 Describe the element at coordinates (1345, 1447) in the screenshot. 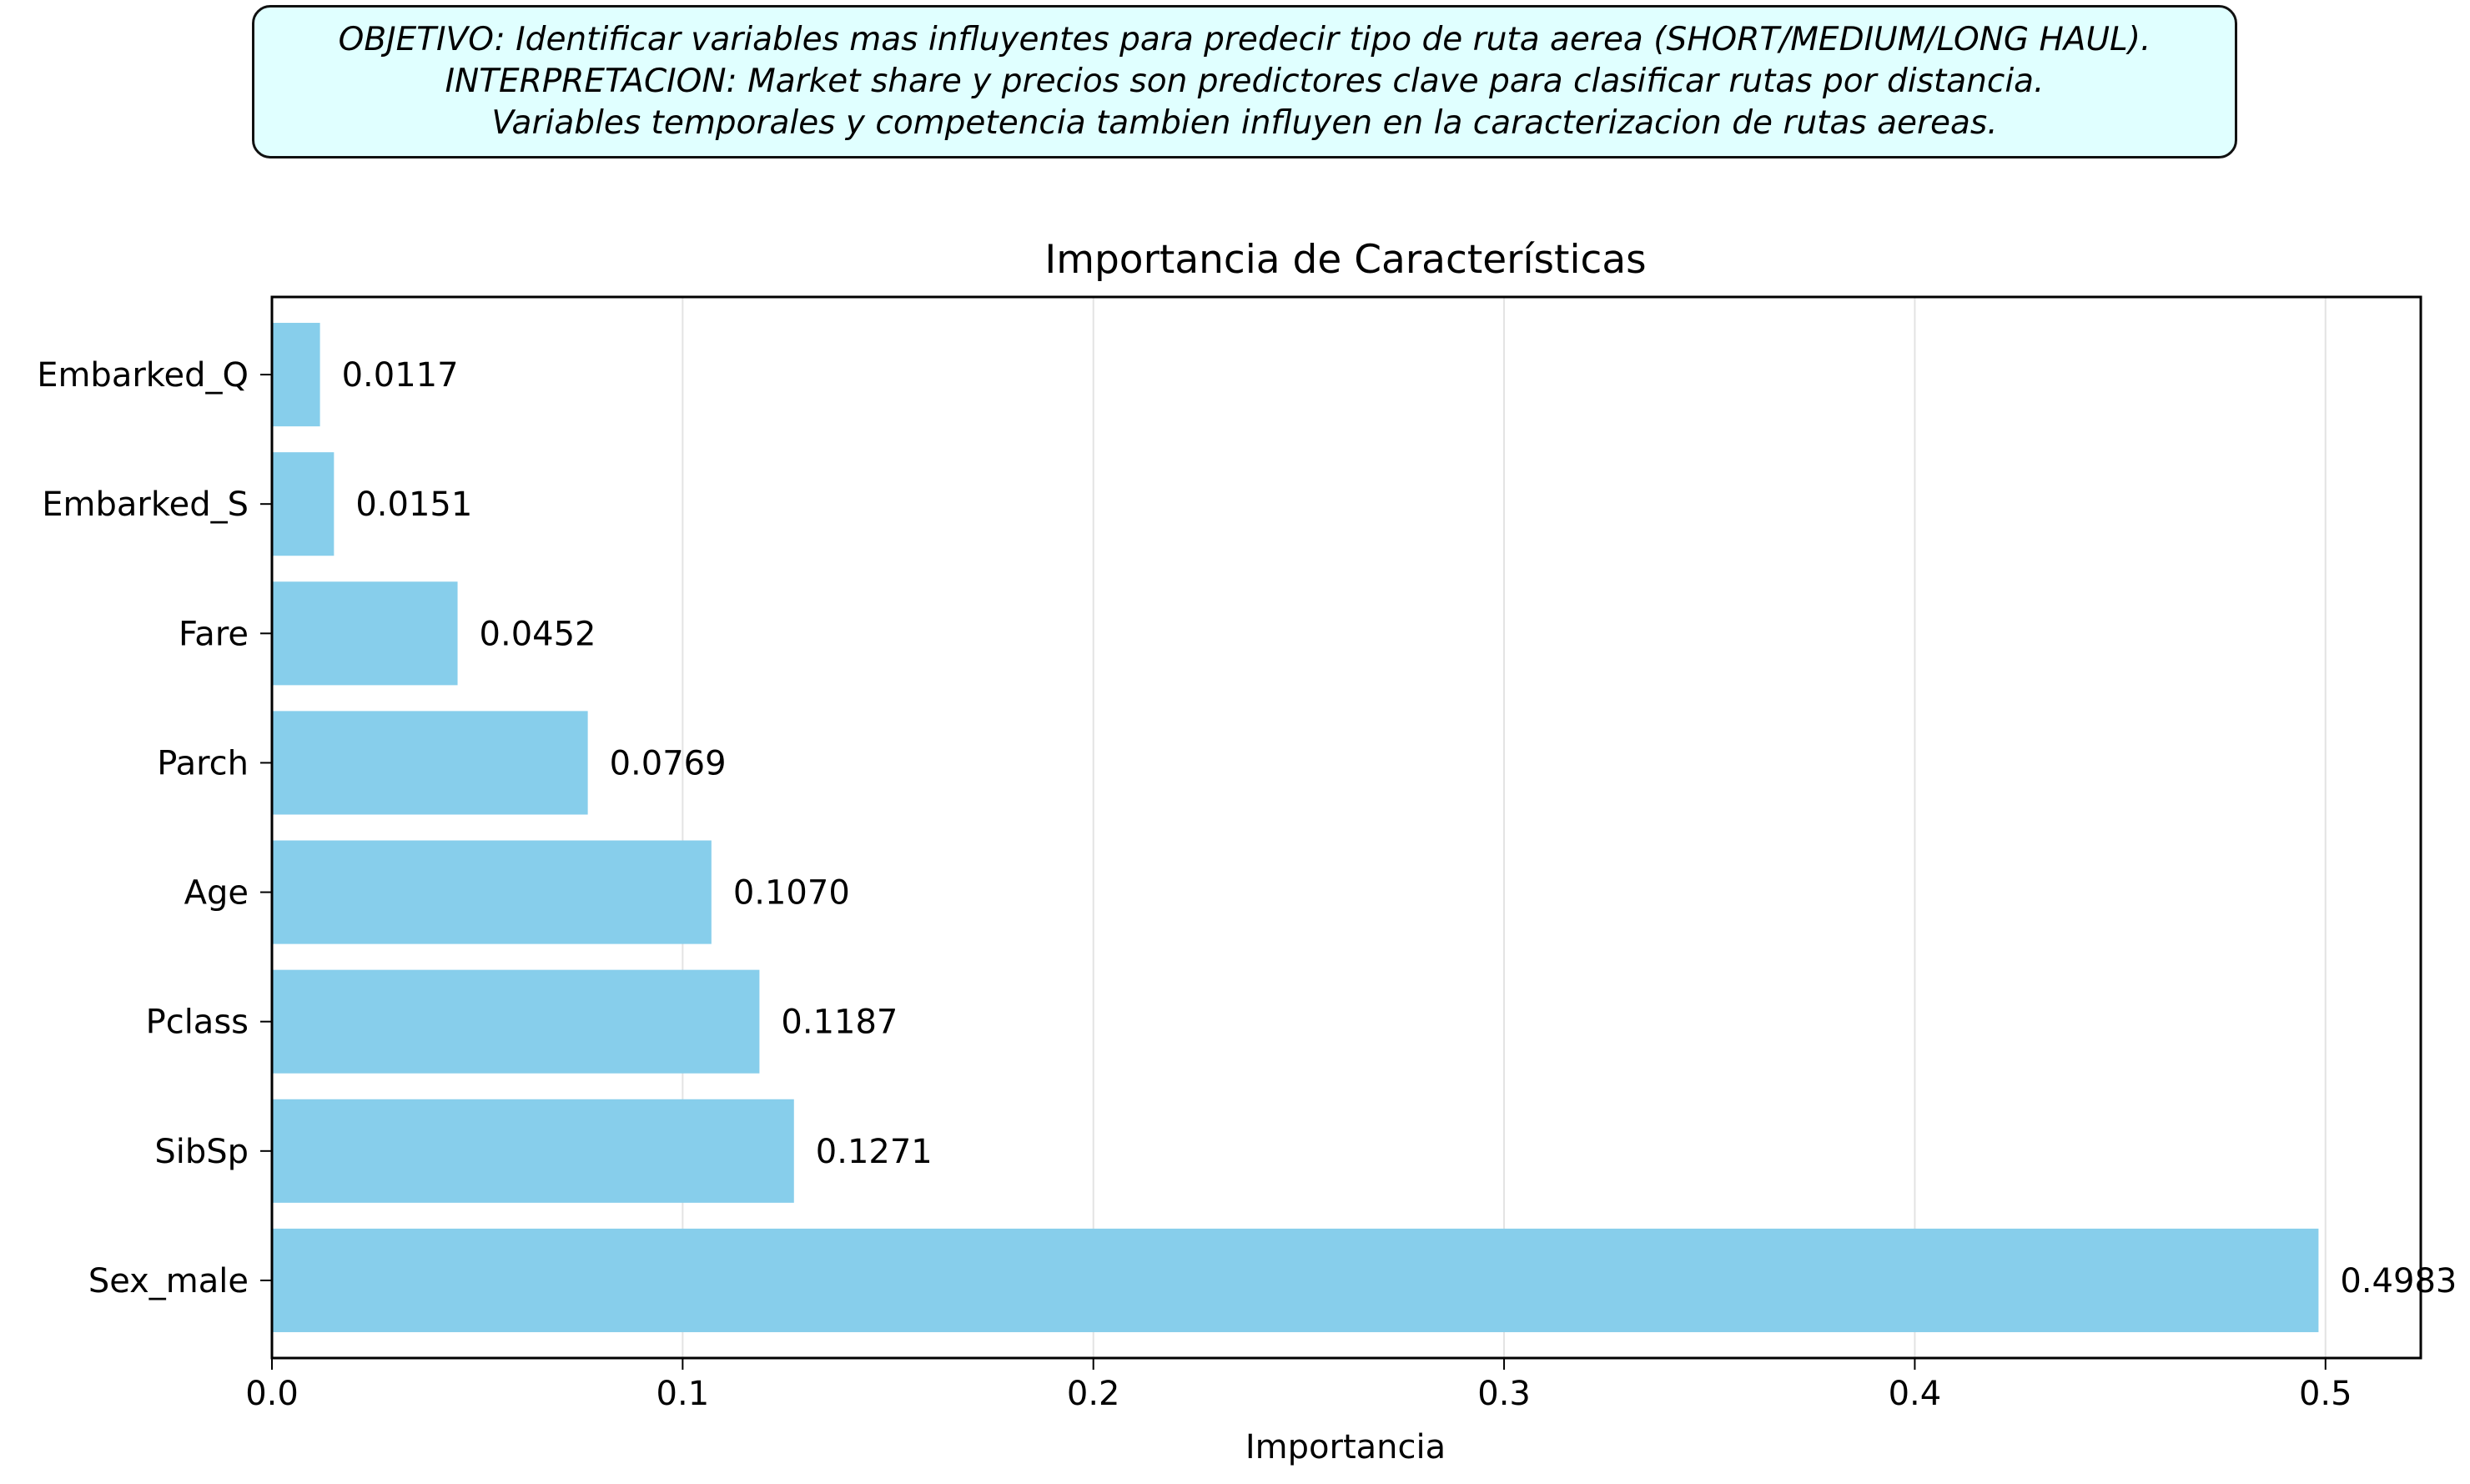

I see `x-axis-label: Importancia` at that location.